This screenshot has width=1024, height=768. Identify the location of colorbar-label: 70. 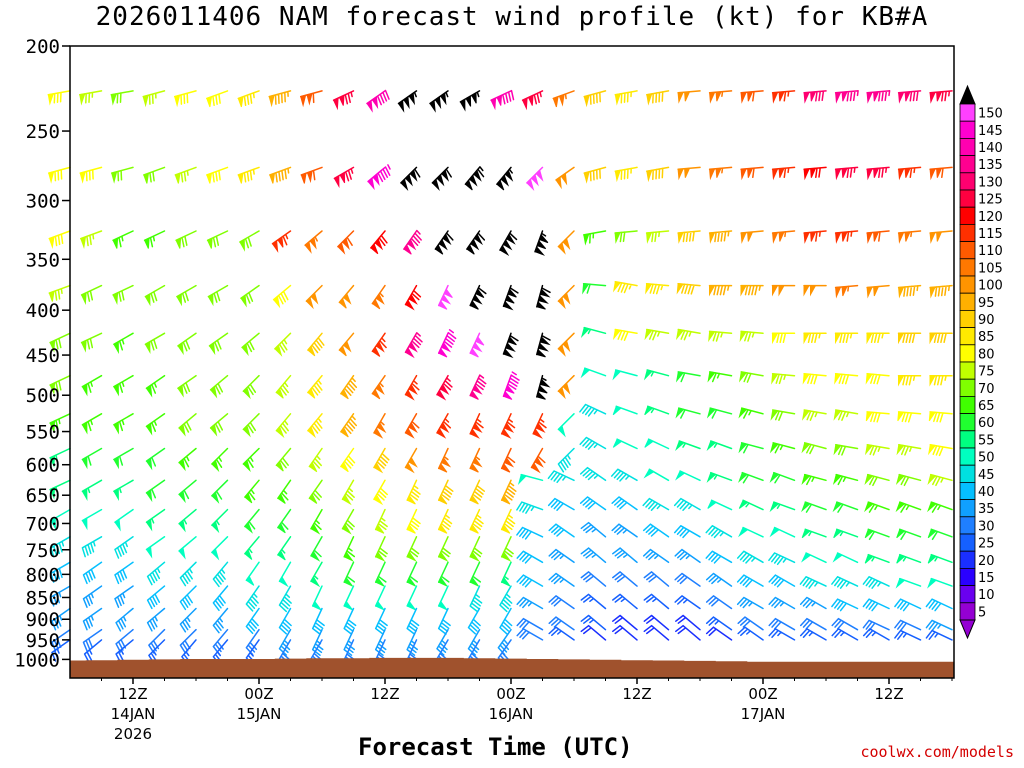
(986, 389).